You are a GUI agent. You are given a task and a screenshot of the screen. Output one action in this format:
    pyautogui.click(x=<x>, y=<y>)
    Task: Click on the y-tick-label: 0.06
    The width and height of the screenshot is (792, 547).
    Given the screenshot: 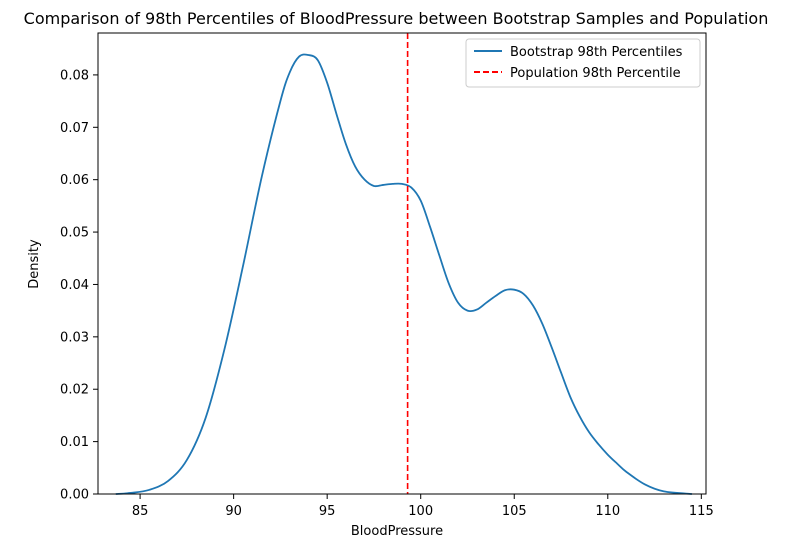 What is the action you would take?
    pyautogui.click(x=74, y=180)
    